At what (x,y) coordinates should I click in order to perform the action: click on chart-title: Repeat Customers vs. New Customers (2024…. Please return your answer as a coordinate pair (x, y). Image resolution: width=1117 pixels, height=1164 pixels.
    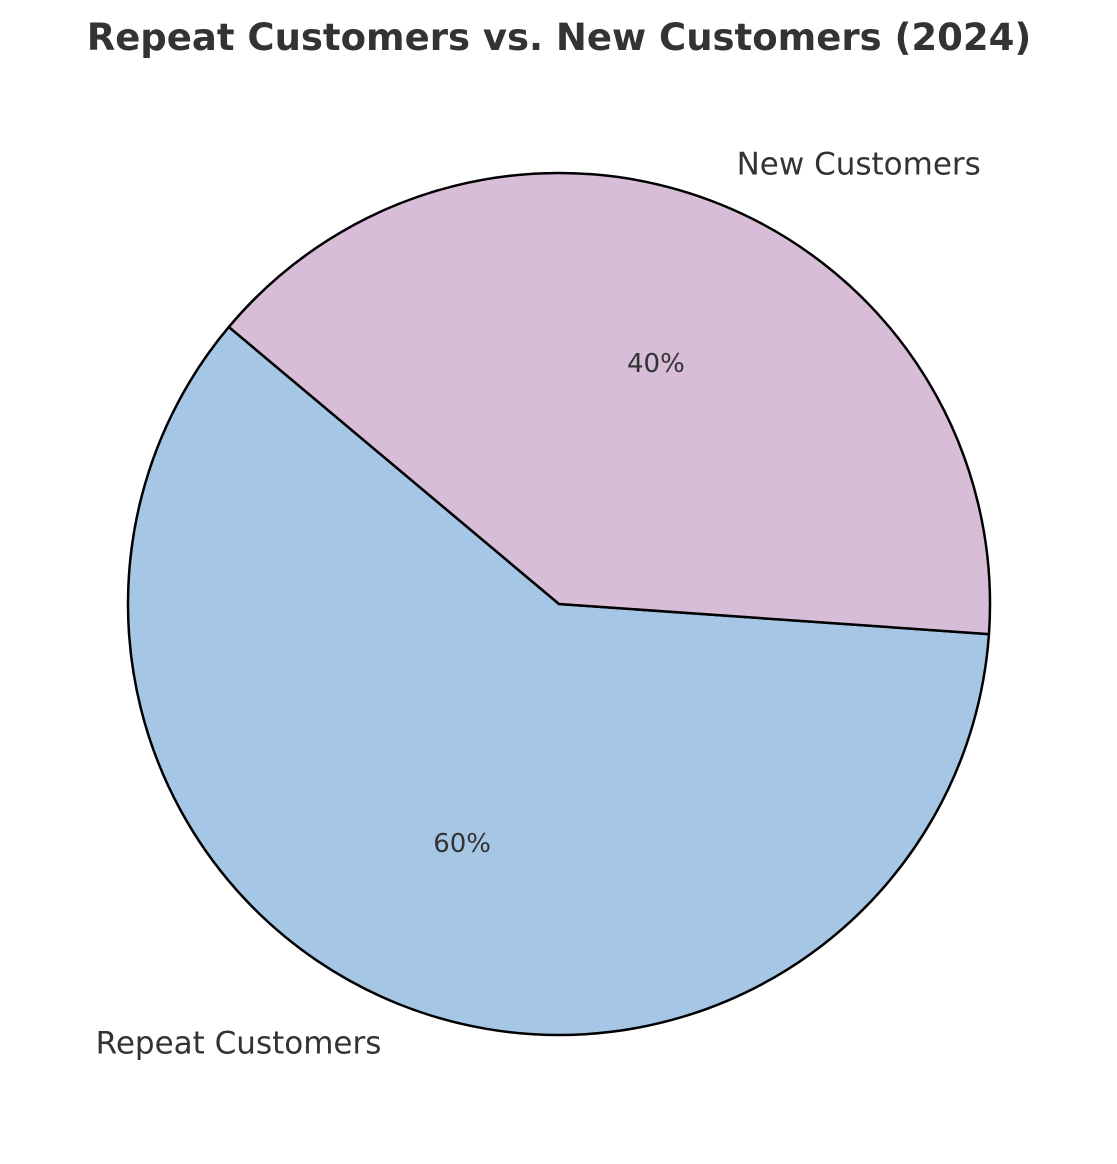
    Looking at the image, I should click on (559, 37).